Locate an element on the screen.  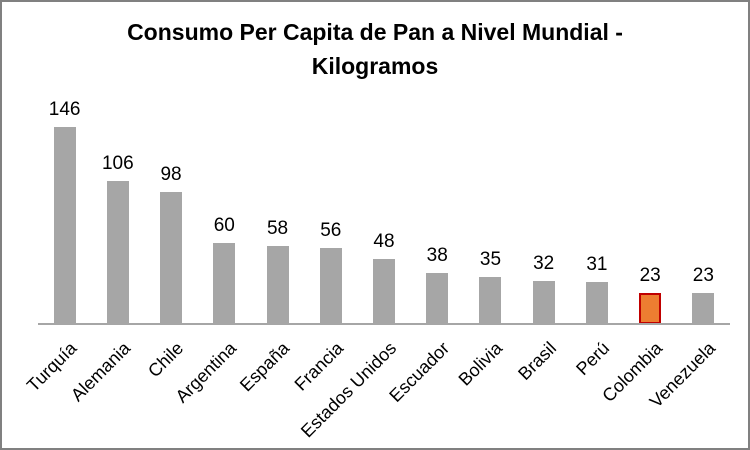
x-axis-label-espana: España is located at coordinates (265, 367).